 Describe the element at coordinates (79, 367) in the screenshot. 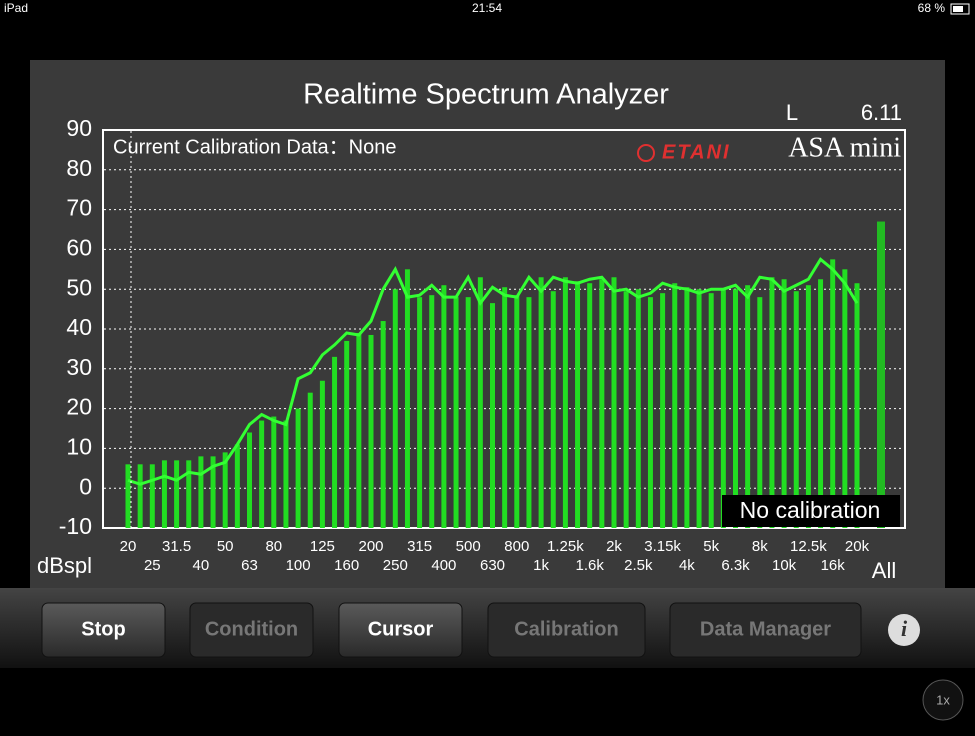

I see `y-tick-label: 30` at that location.